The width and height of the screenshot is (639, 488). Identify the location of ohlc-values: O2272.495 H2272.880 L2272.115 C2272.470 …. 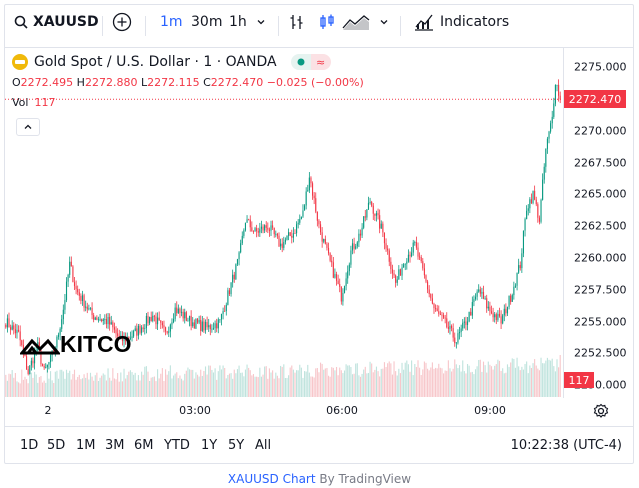
(188, 82).